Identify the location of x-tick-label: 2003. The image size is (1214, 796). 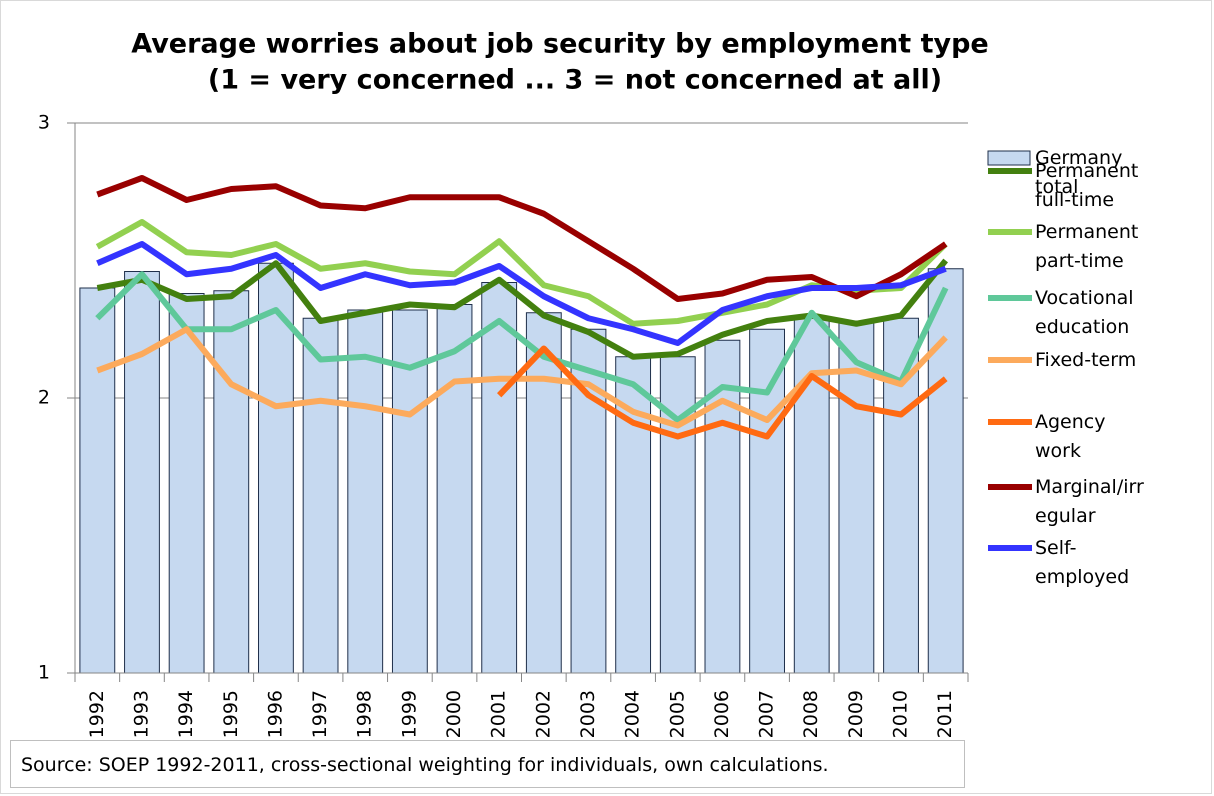
(588, 714).